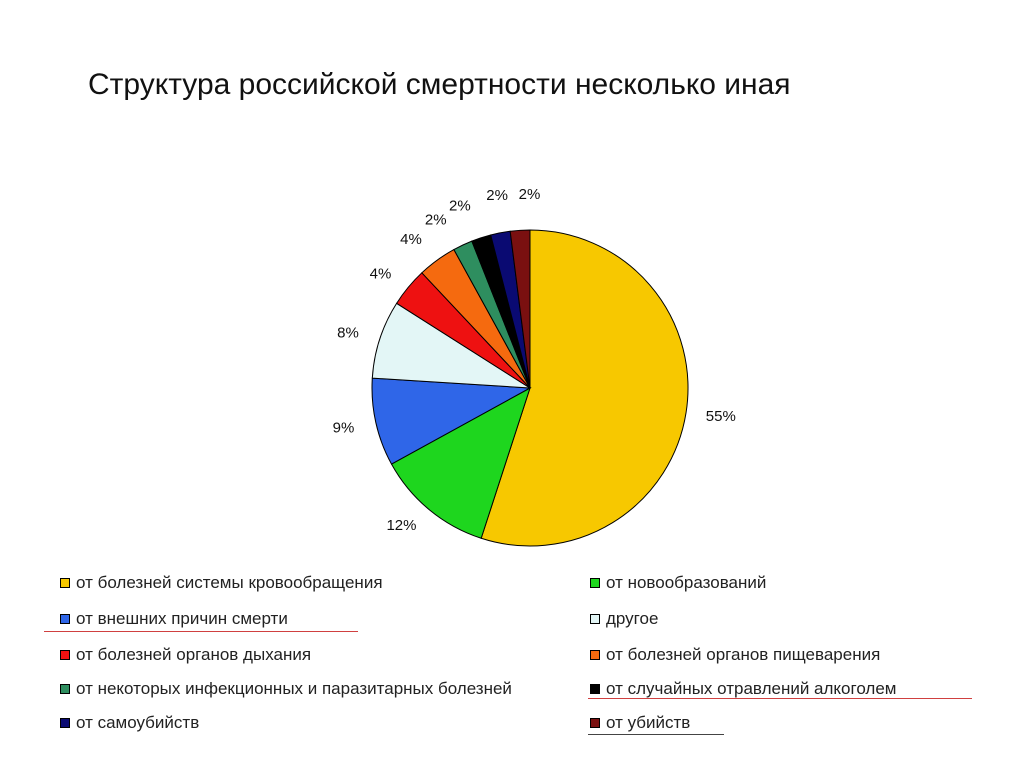  What do you see at coordinates (381, 273) in the screenshot?
I see `pie-label-4: 4%` at bounding box center [381, 273].